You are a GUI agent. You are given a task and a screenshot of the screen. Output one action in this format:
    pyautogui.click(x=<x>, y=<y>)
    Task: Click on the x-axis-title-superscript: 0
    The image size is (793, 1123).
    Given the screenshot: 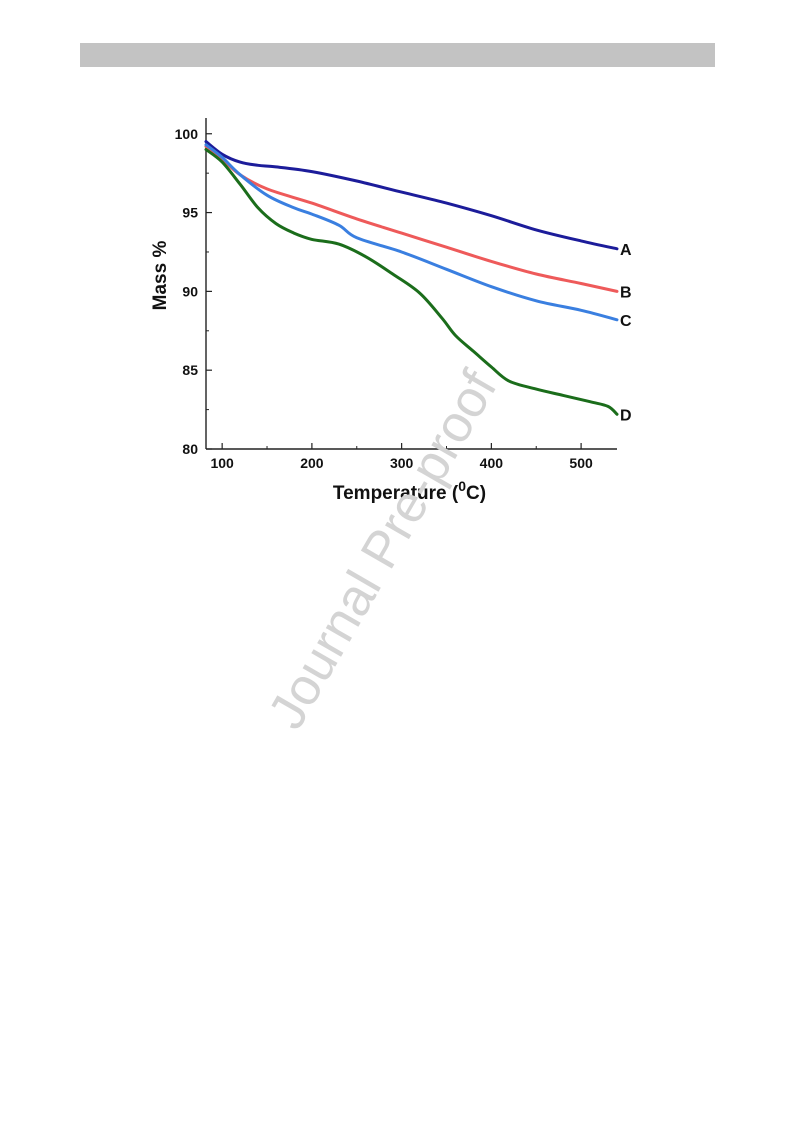 What is the action you would take?
    pyautogui.click(x=462, y=486)
    